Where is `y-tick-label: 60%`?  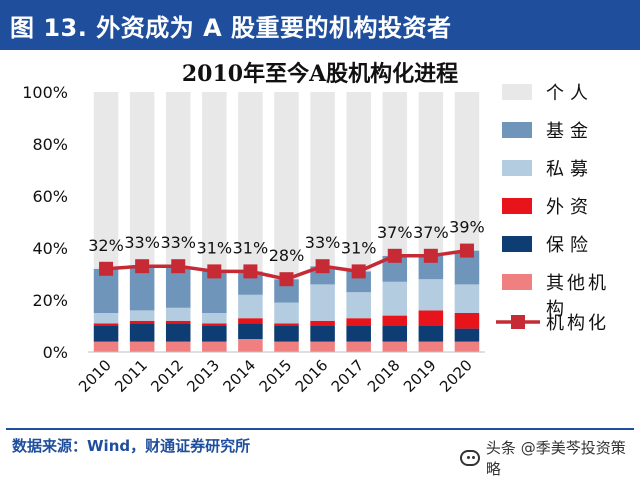
y-tick-label: 60% is located at coordinates (50, 196).